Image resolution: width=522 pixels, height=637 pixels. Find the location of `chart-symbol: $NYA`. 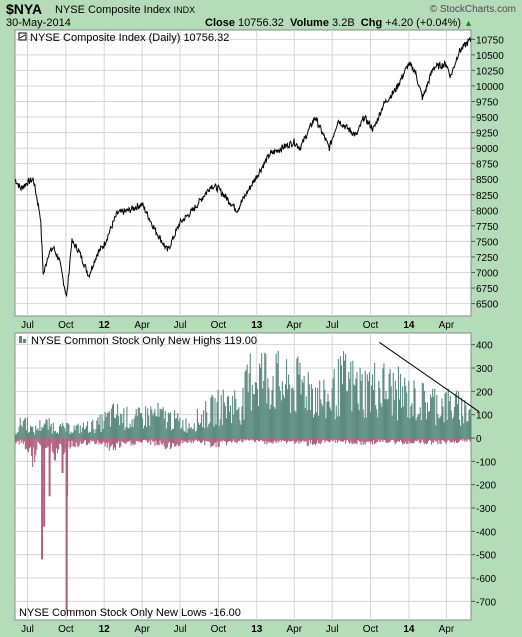

chart-symbol: $NYA is located at coordinates (24, 9).